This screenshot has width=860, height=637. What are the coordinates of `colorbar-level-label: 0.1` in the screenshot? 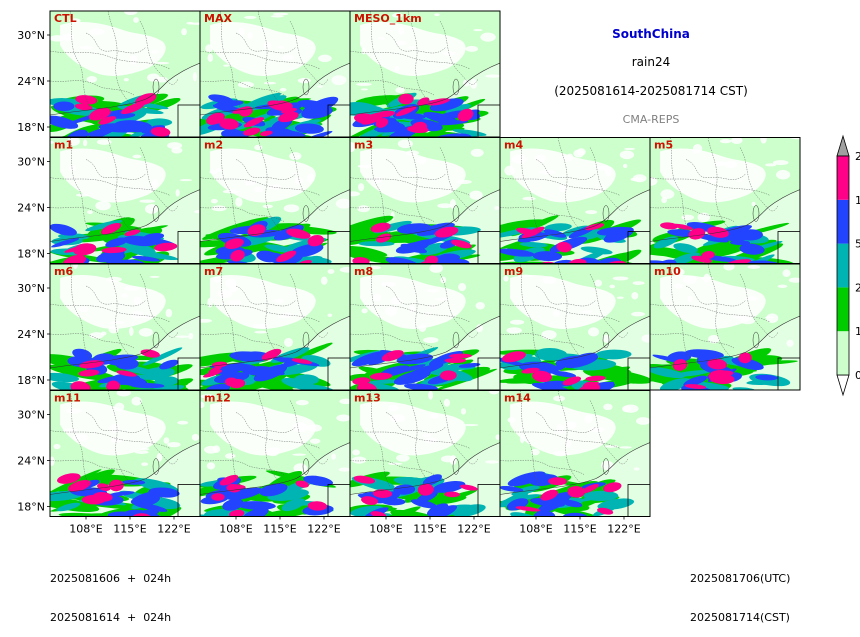 It's located at (857, 375).